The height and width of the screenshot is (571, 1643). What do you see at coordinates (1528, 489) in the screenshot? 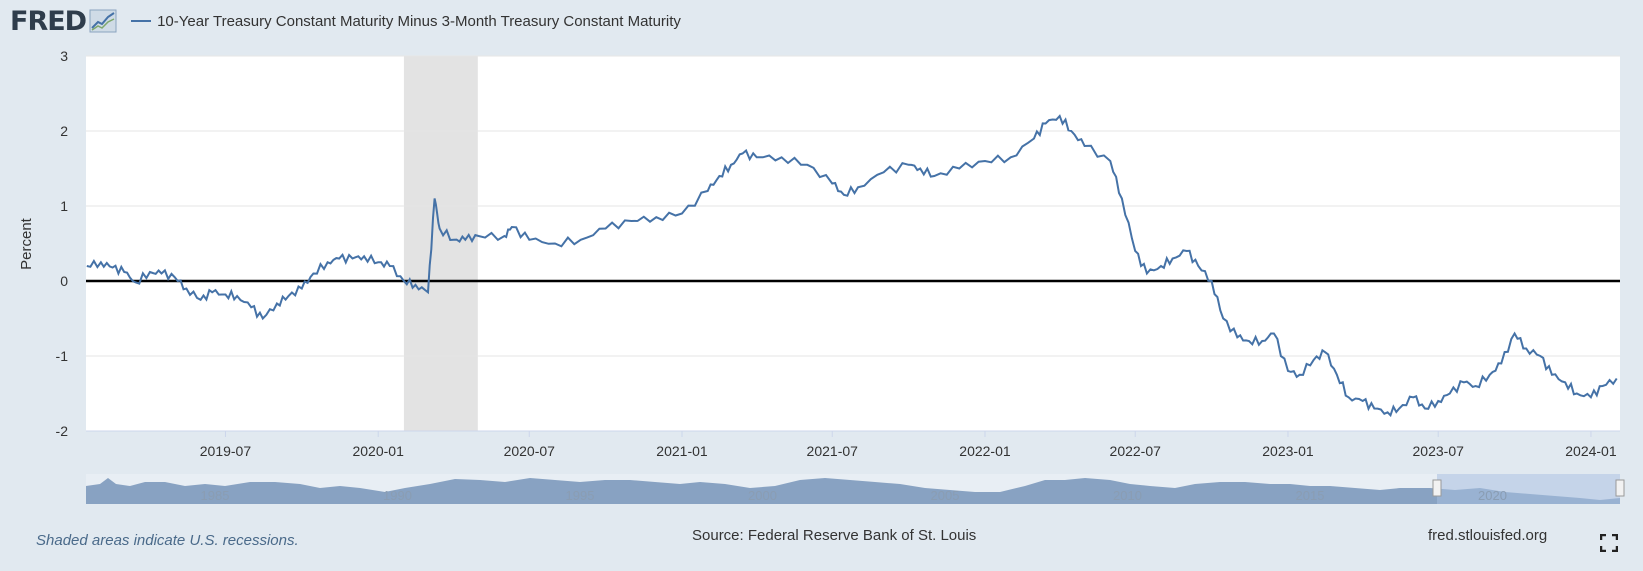
I see `navigator-selection` at bounding box center [1528, 489].